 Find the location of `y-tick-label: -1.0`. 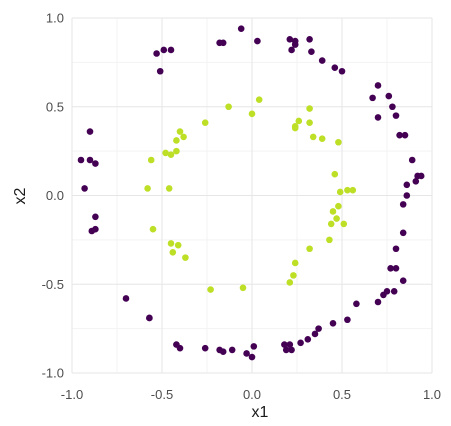

y-tick-label: -1.0 is located at coordinates (53, 373).